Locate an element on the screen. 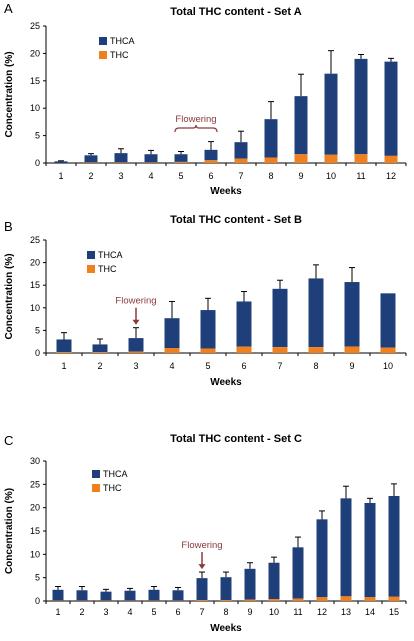  x-tick-label: 15 is located at coordinates (394, 612).